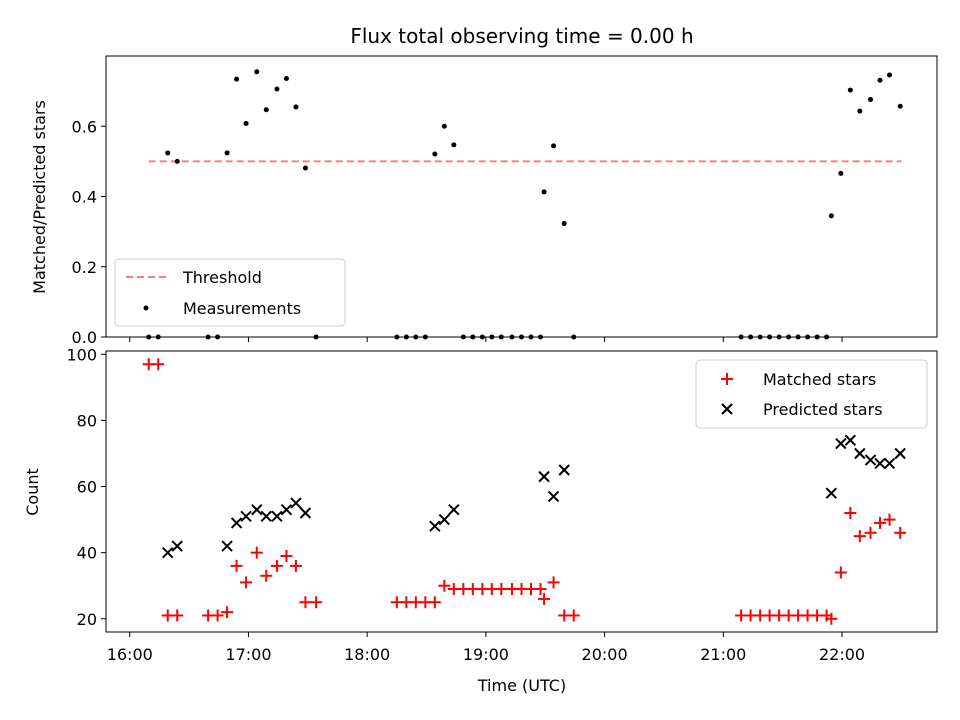 The height and width of the screenshot is (720, 960). I want to click on top-legend: Threshold Measurements, so click(230, 292).